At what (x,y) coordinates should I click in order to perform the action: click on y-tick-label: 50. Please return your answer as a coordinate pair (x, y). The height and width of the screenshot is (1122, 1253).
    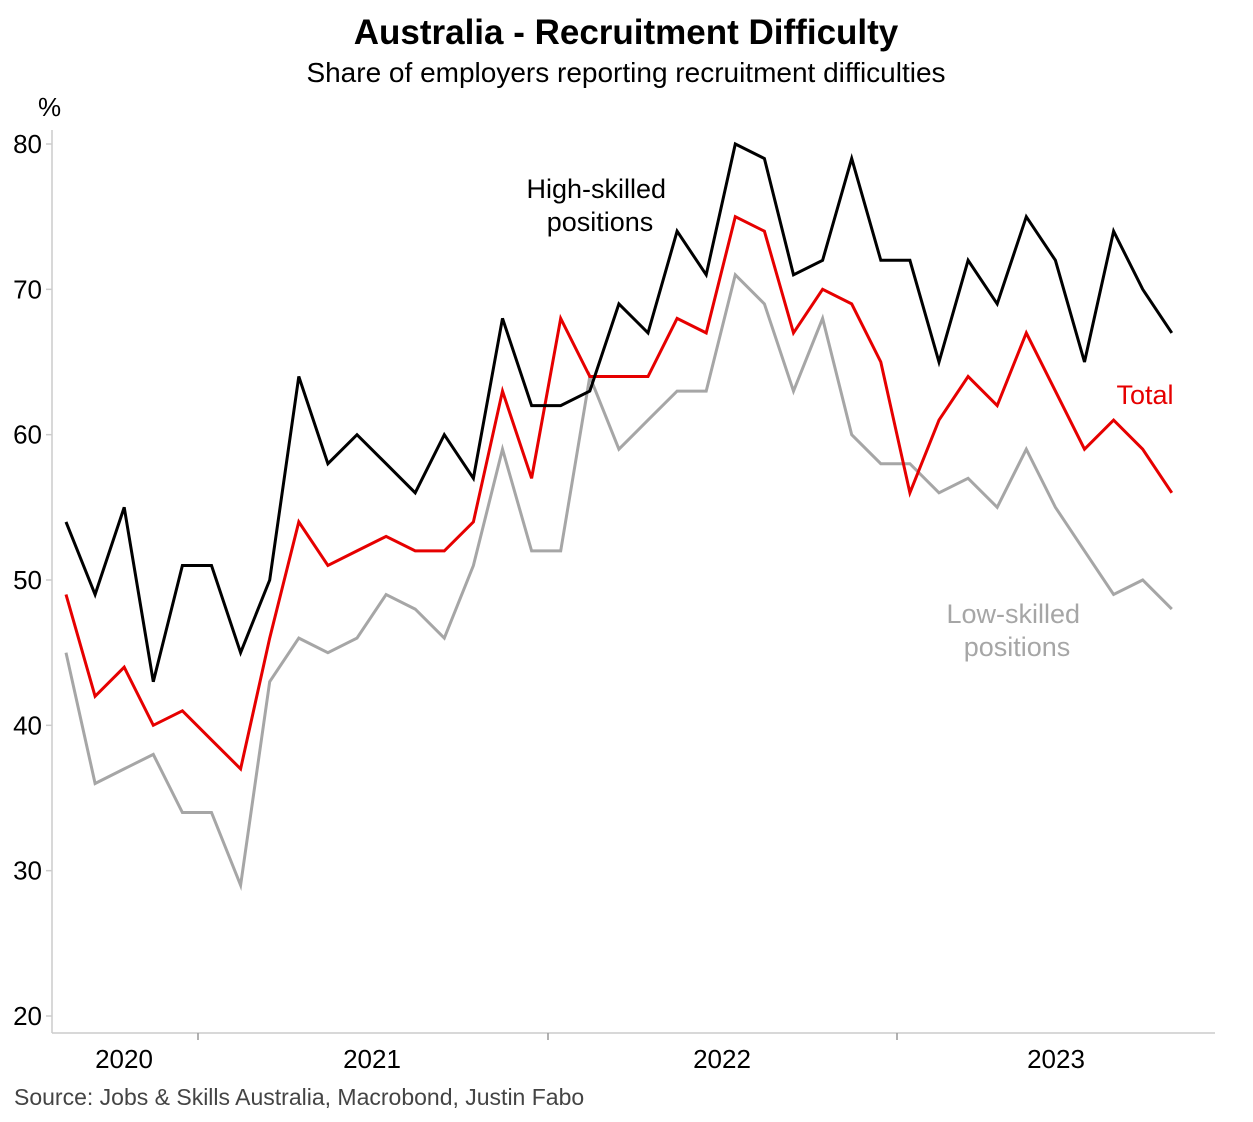
    Looking at the image, I should click on (27, 580).